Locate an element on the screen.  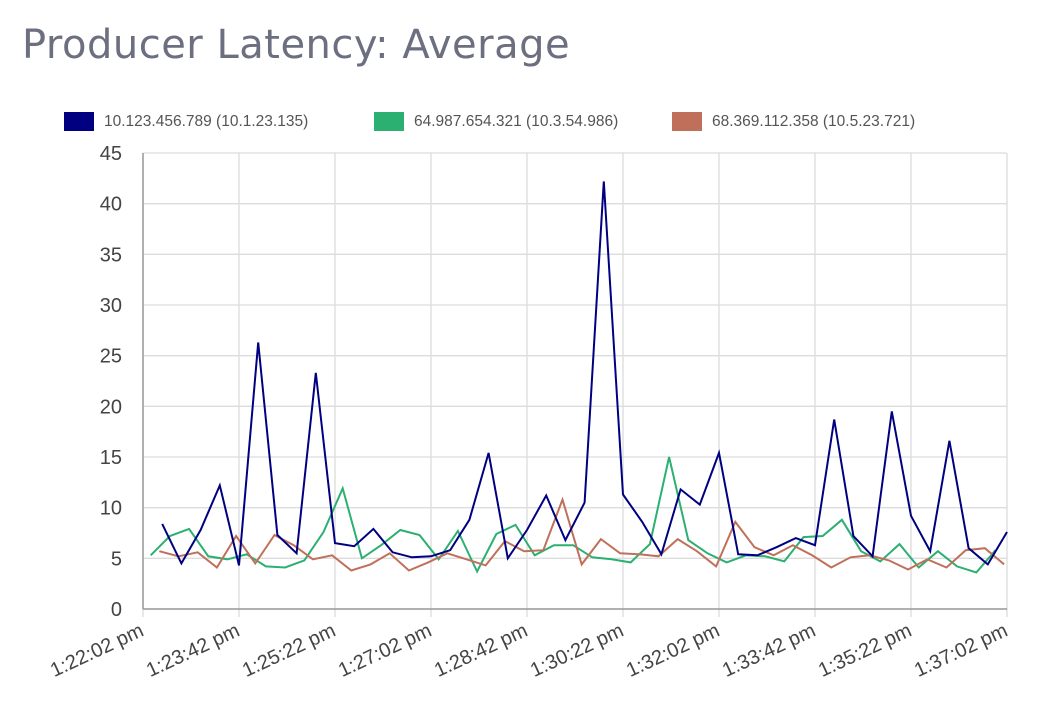
x-tick-label: 1:23:42 pm is located at coordinates (193, 651).